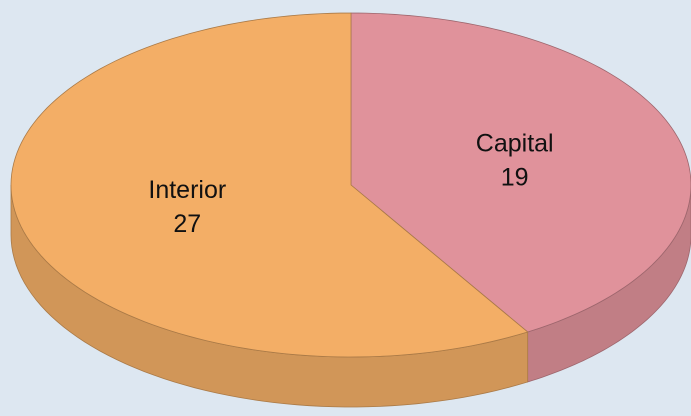 The image size is (691, 416). I want to click on slice-value: 19, so click(515, 177).